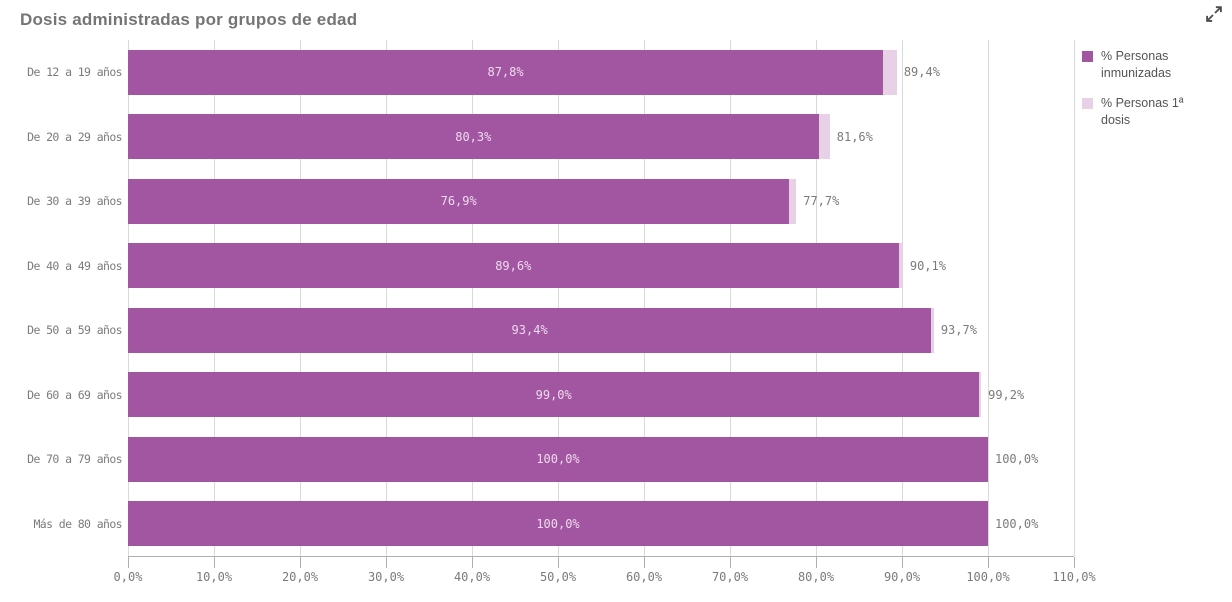 The height and width of the screenshot is (602, 1232). I want to click on x-tick-label: 100,0%, so click(988, 577).